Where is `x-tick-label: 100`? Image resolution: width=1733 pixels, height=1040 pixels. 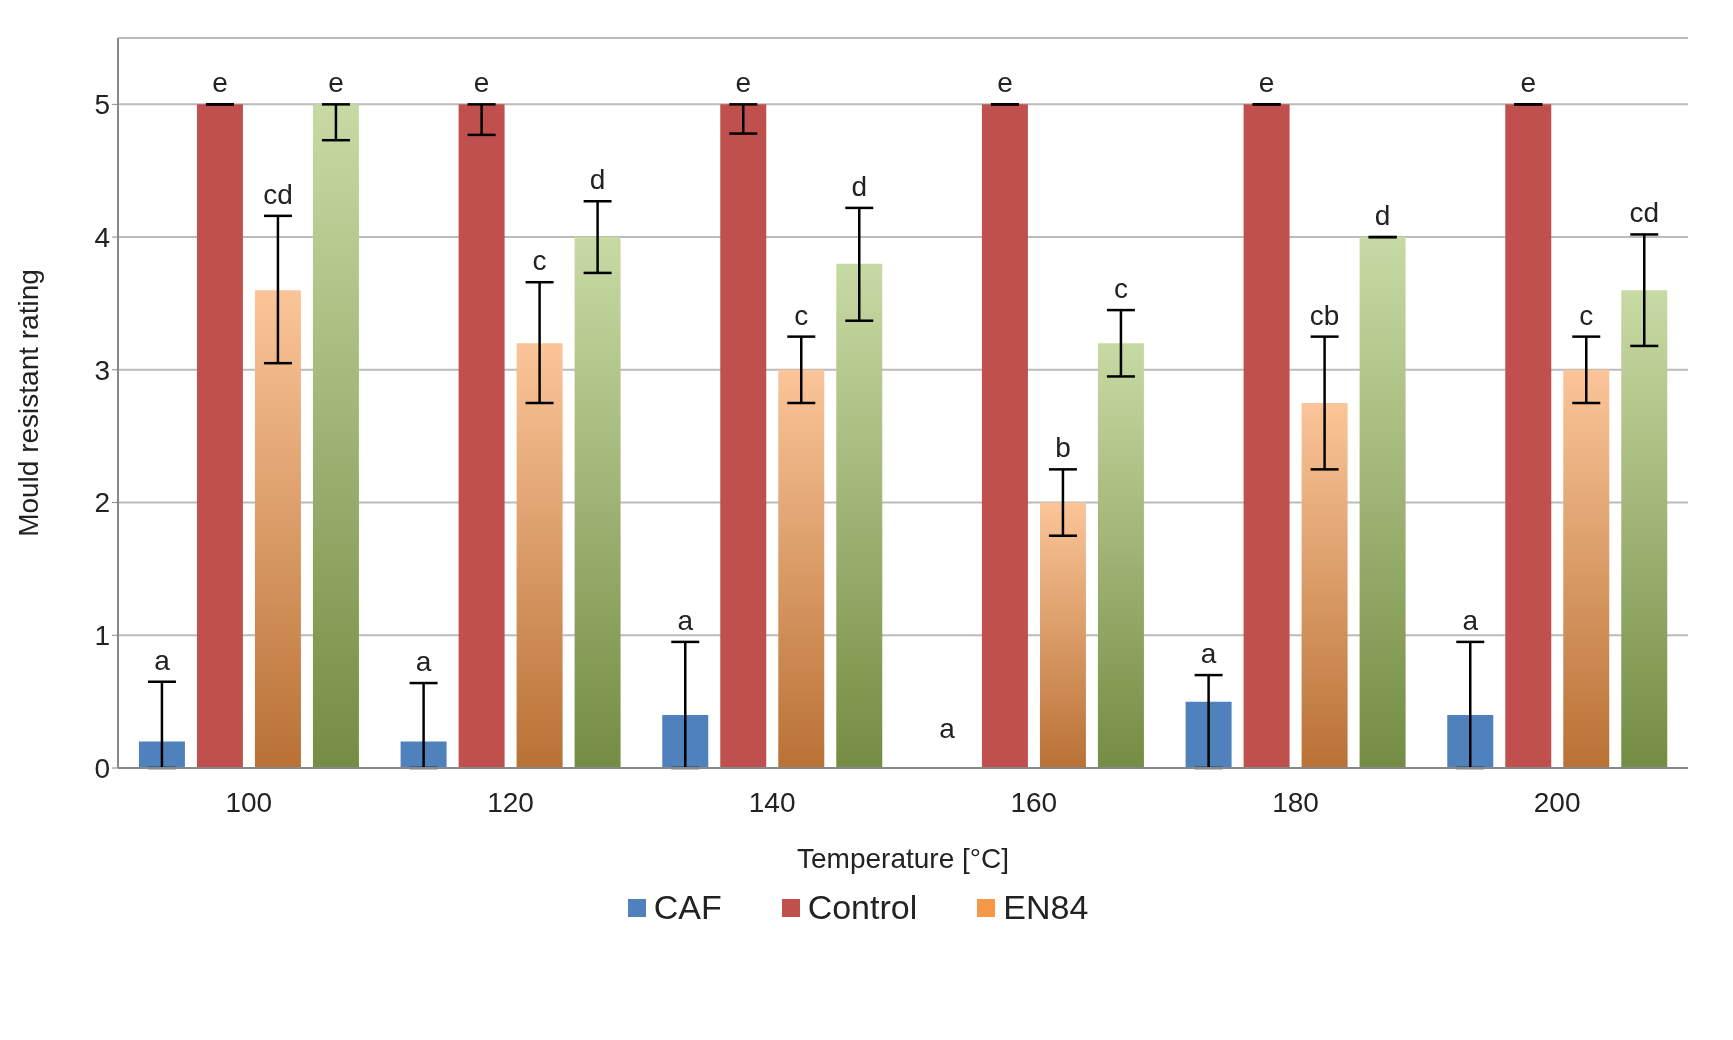 x-tick-label: 100 is located at coordinates (249, 802).